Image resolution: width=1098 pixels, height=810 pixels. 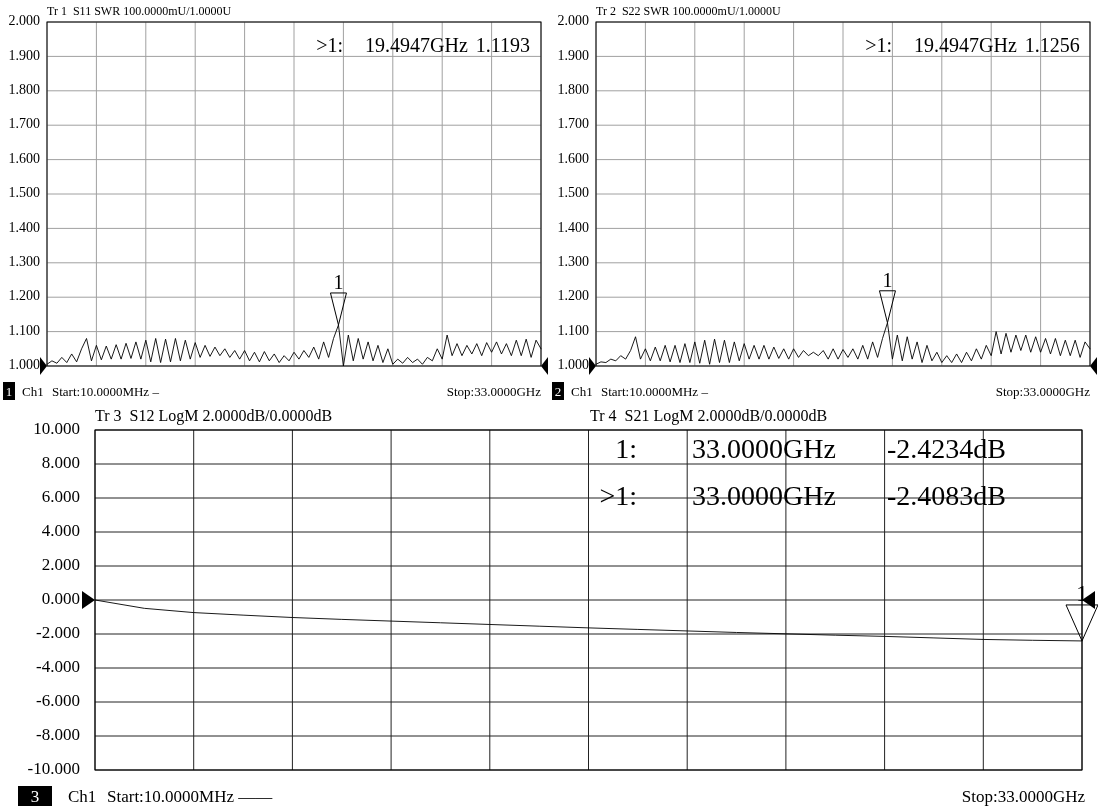 I want to click on y-tick-label: 8.000, so click(x=60, y=462).